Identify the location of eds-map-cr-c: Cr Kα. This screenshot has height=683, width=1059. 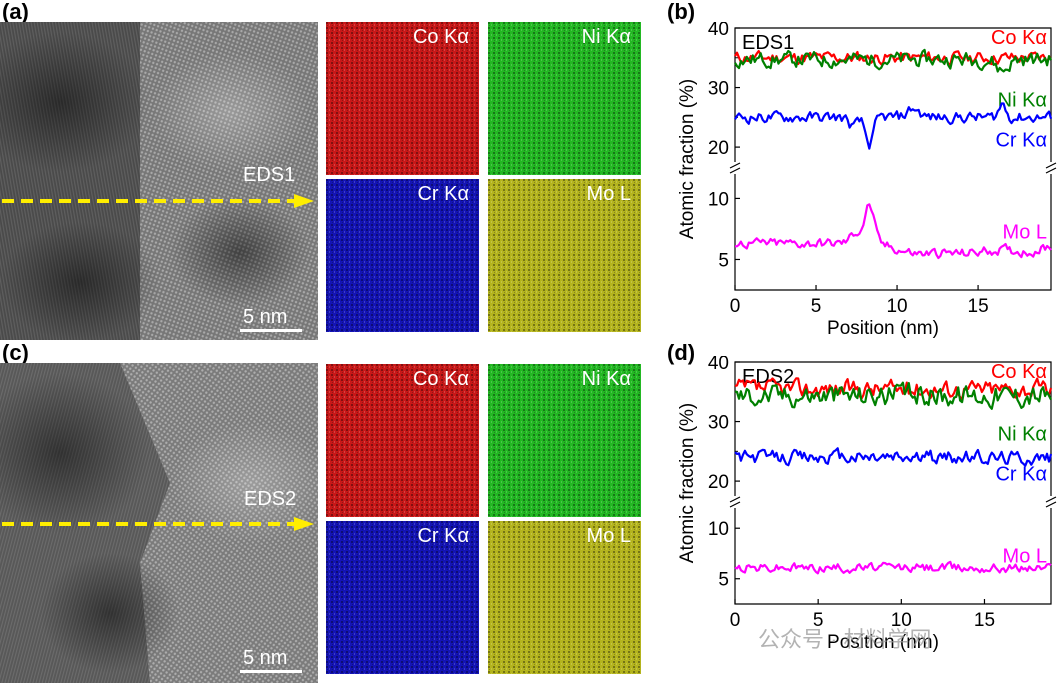
(402, 597).